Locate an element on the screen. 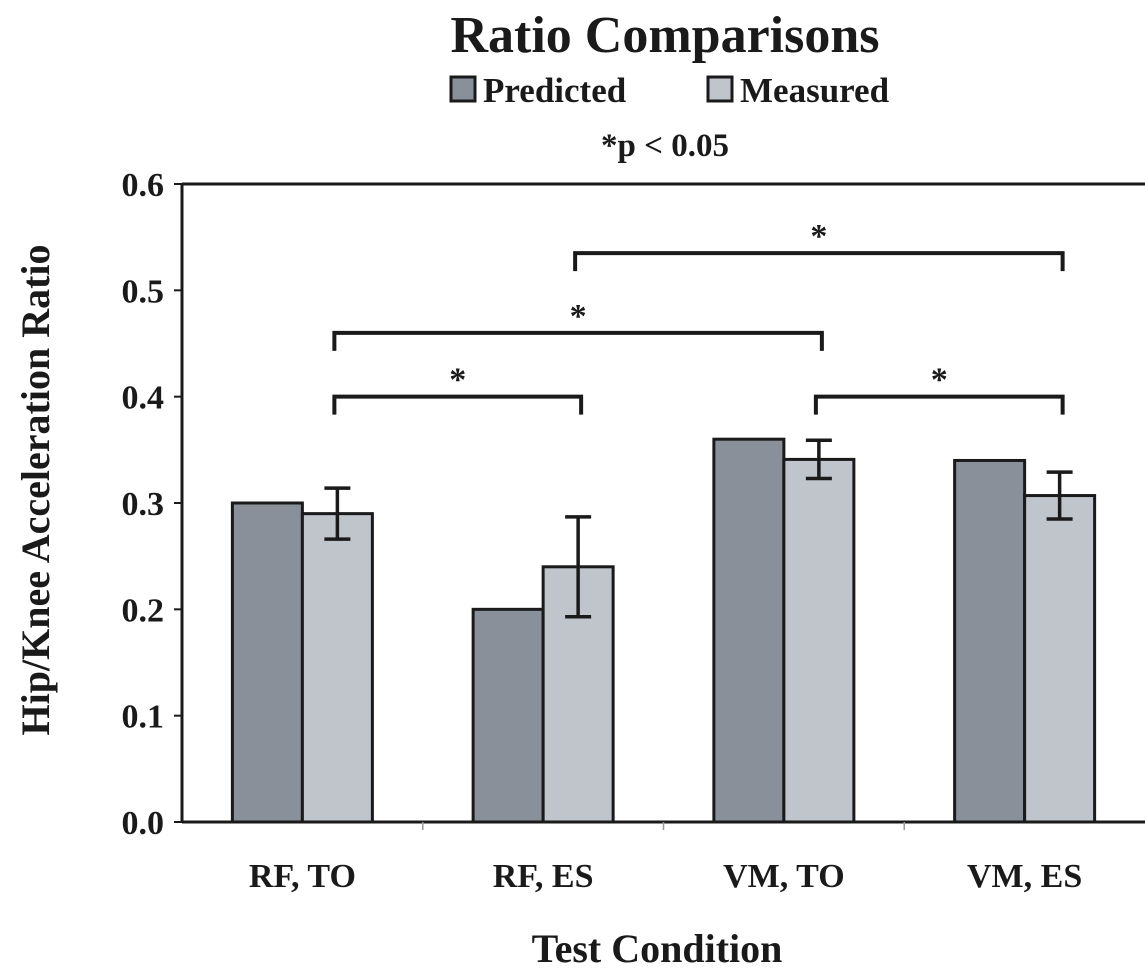 Image resolution: width=1145 pixels, height=971 pixels. y-tick-label: 0.6 is located at coordinates (143, 185).